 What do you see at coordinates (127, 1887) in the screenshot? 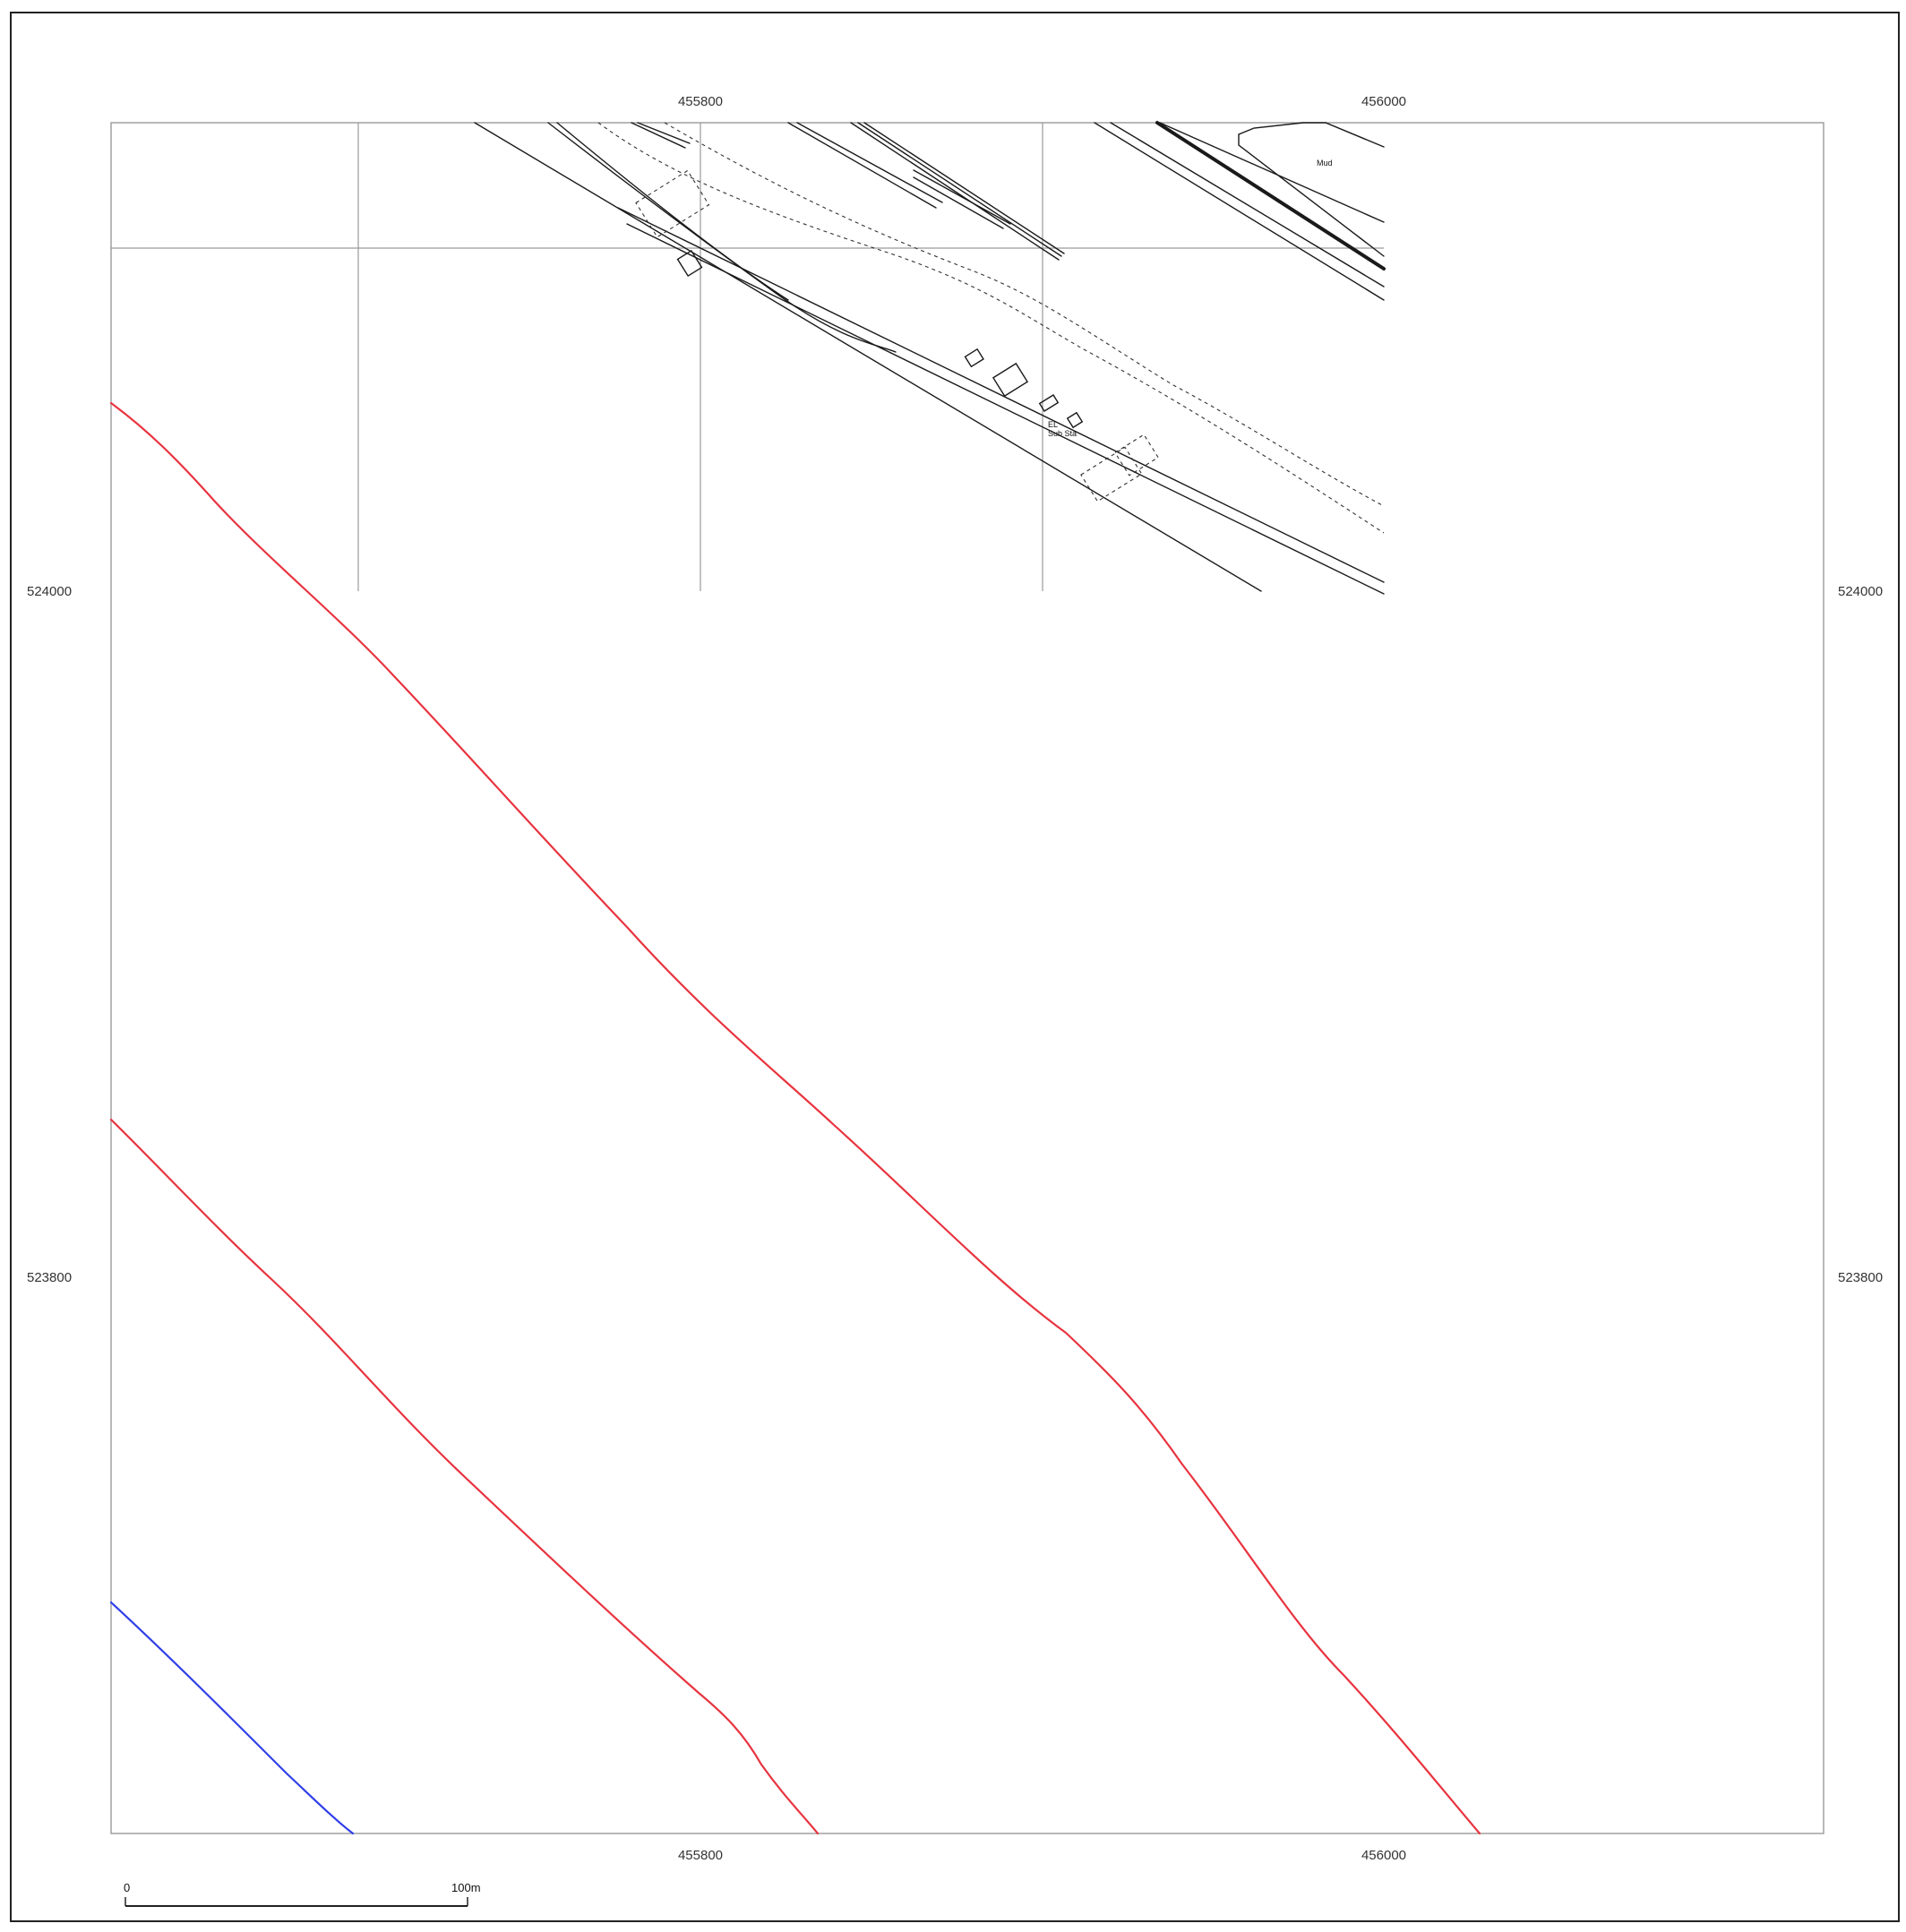
I see `scale-bar-start-label: 0` at bounding box center [127, 1887].